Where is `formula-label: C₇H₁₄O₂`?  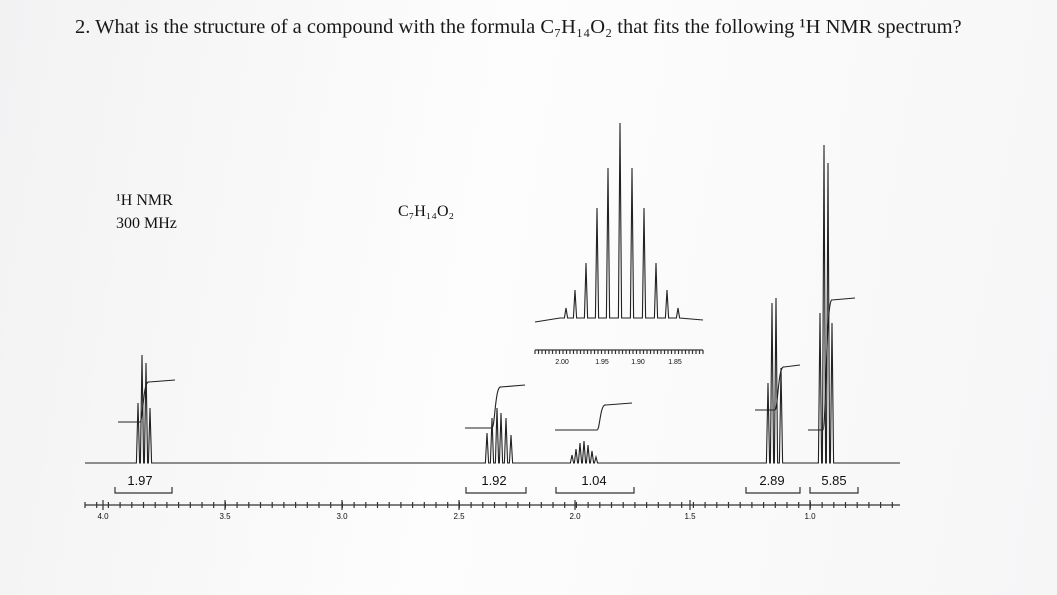 formula-label: C₇H₁₄O₂ is located at coordinates (426, 211).